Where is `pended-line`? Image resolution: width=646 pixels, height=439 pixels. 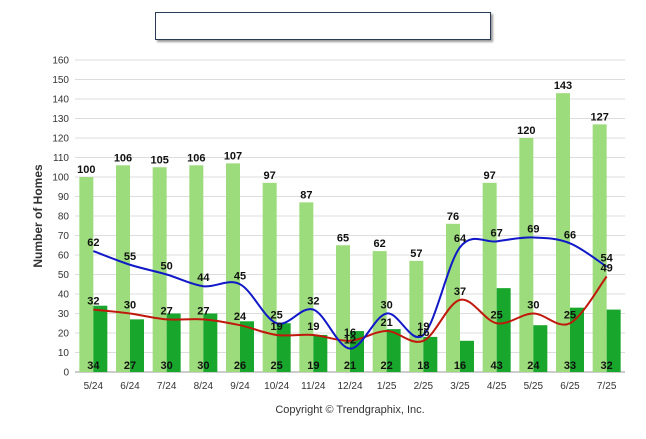 pended-line is located at coordinates (350, 309).